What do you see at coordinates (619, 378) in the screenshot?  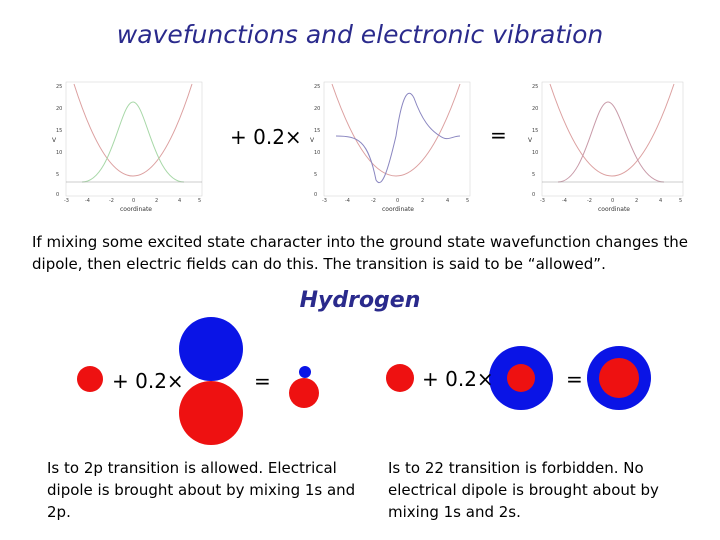 I see `mixed-orbital-inner` at bounding box center [619, 378].